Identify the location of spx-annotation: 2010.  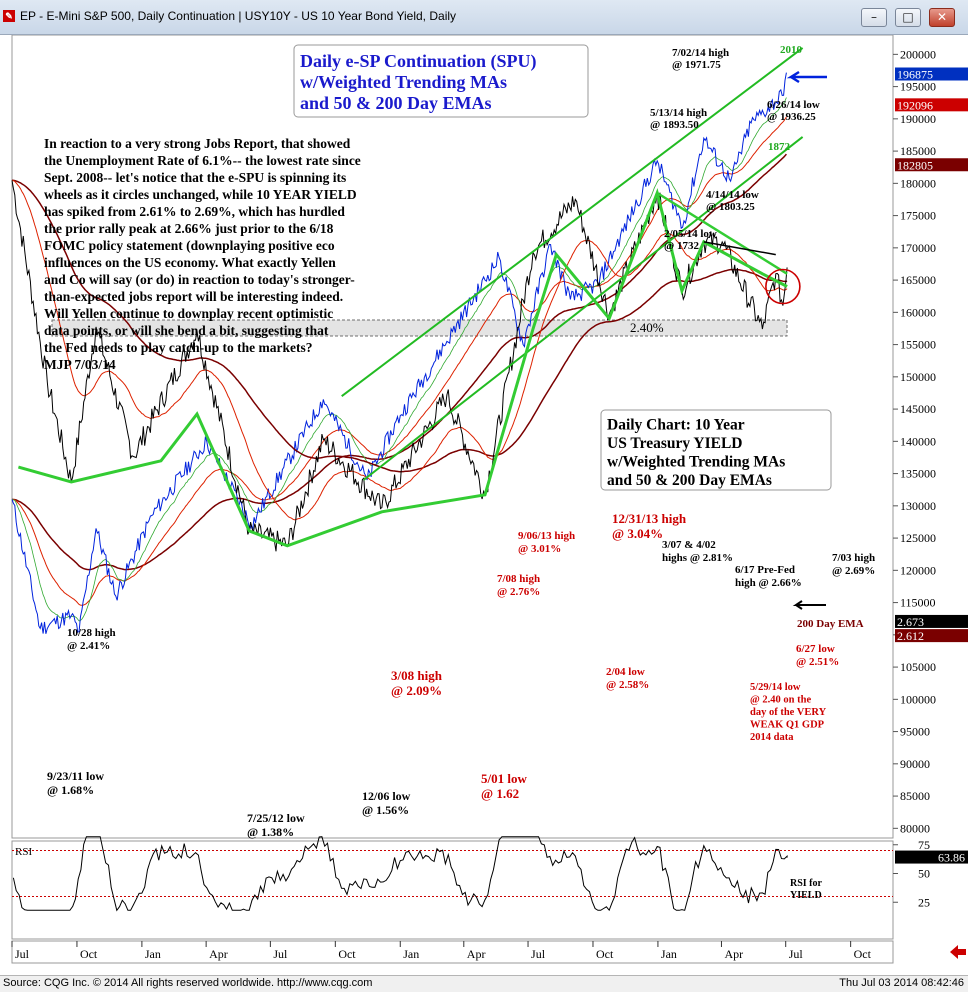
(791, 50).